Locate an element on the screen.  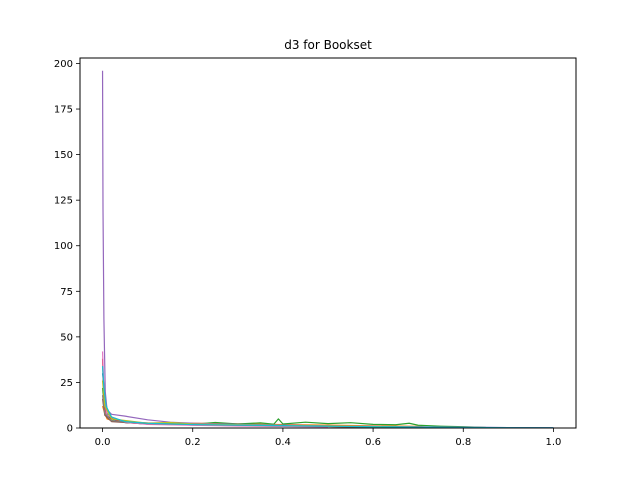
x-tick-label: 0.8 is located at coordinates (463, 442).